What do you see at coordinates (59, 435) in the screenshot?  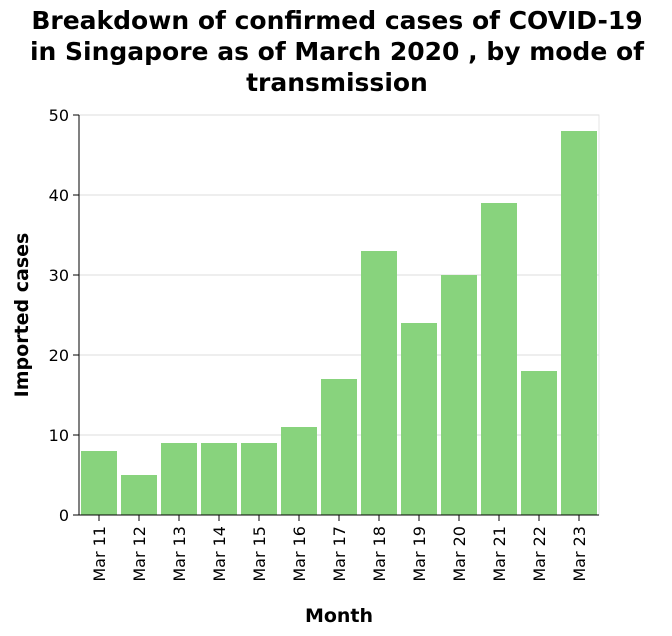 I see `y-tick-label-1: 10` at bounding box center [59, 435].